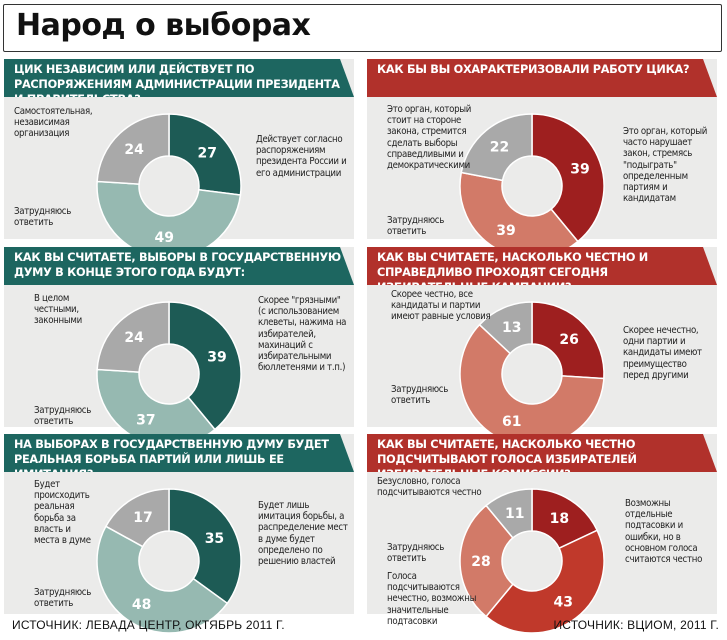  What do you see at coordinates (163, 25) in the screenshot?
I see `page-title: Народ о выборах` at bounding box center [163, 25].